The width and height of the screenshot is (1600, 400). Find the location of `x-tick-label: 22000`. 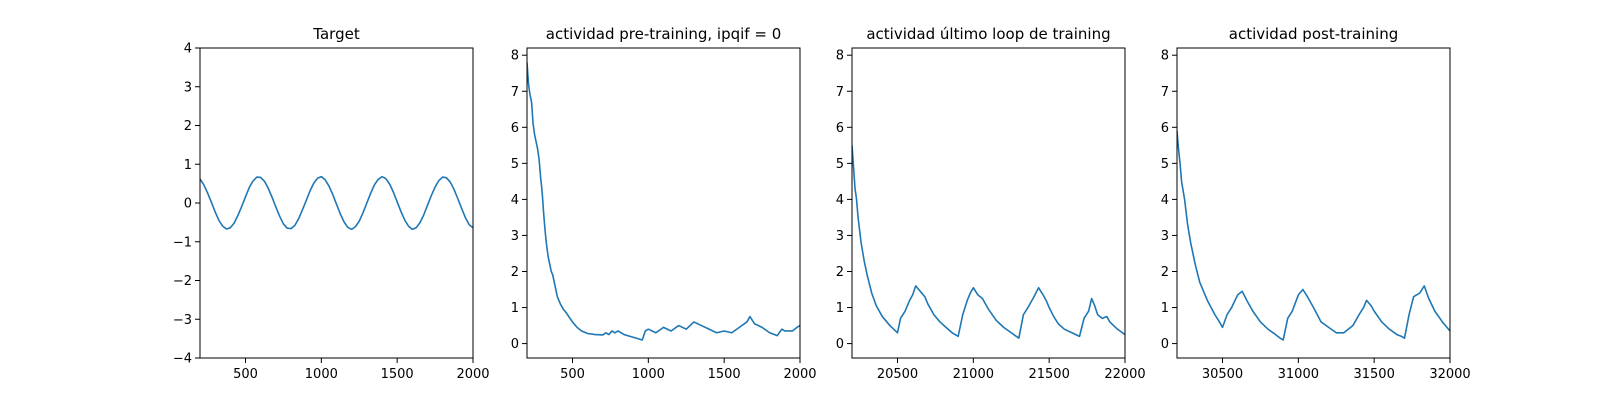

x-tick-label: 22000 is located at coordinates (1124, 374).